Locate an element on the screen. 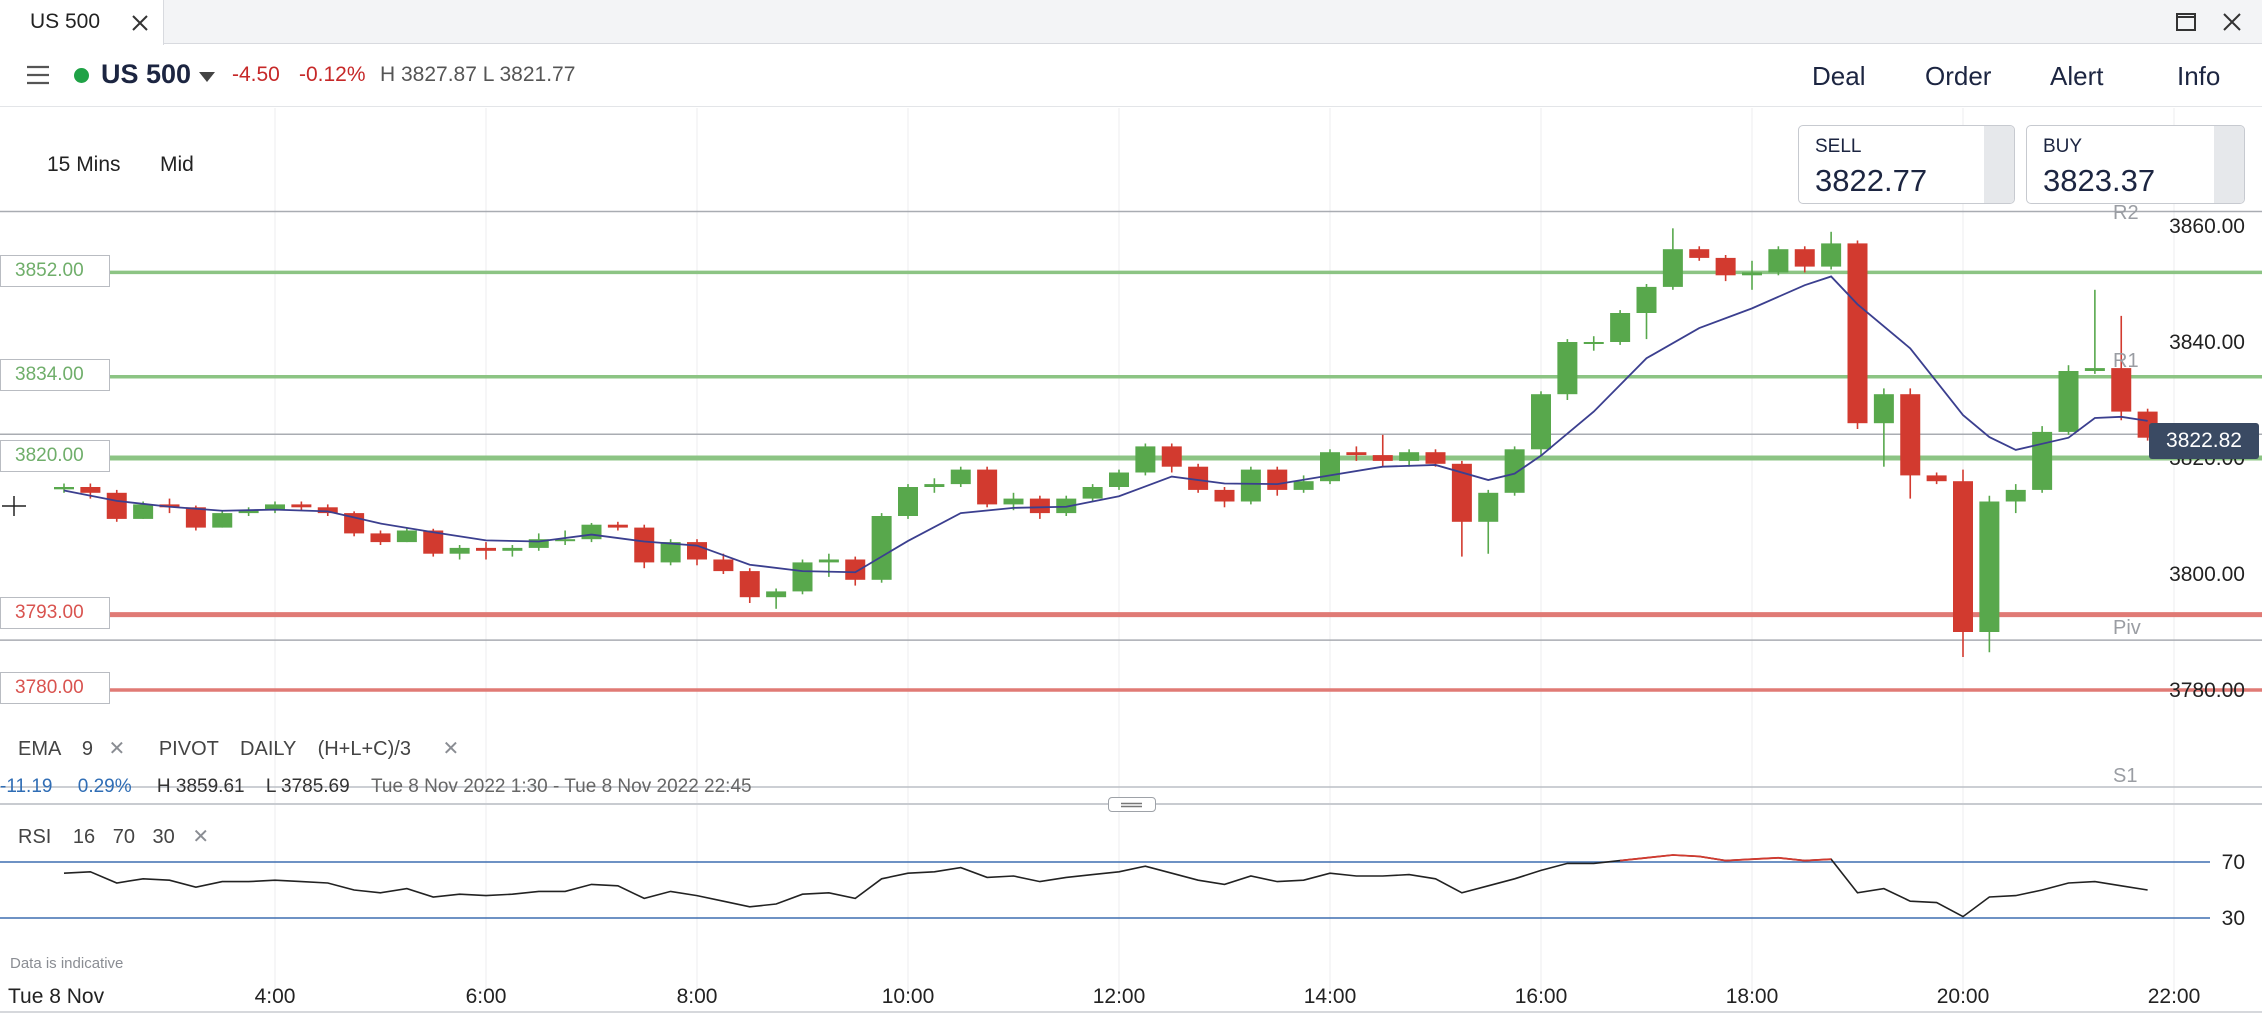 The width and height of the screenshot is (2262, 1018). deal-button: Deal is located at coordinates (1839, 76).